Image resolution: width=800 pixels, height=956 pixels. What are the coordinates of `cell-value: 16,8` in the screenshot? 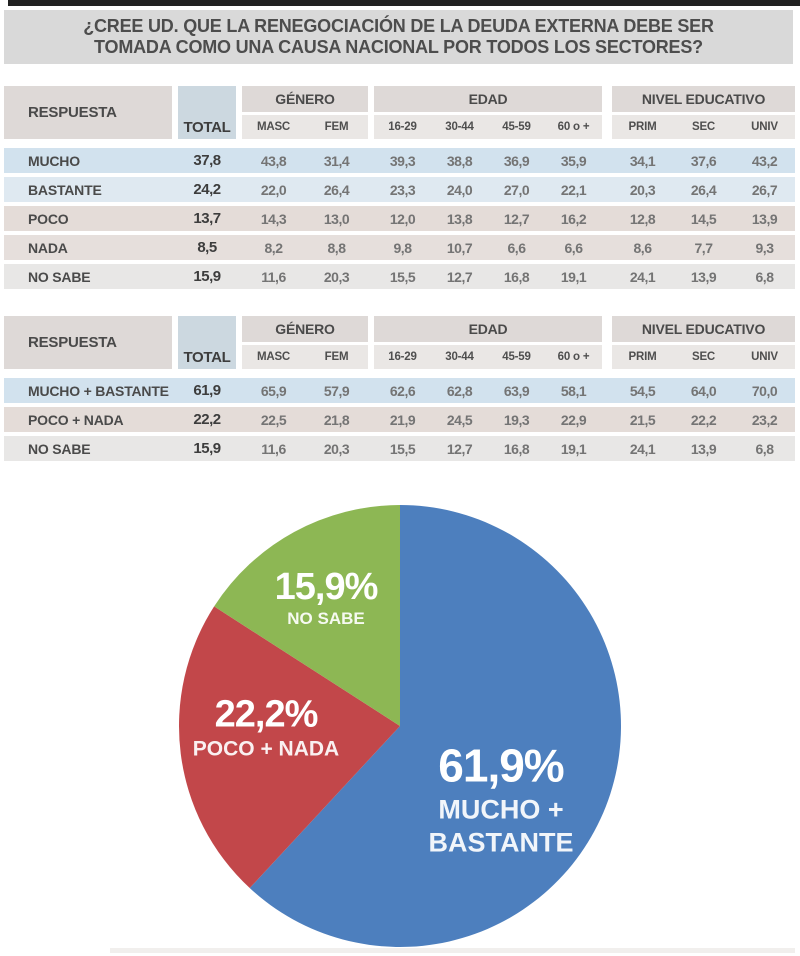 It's located at (516, 276).